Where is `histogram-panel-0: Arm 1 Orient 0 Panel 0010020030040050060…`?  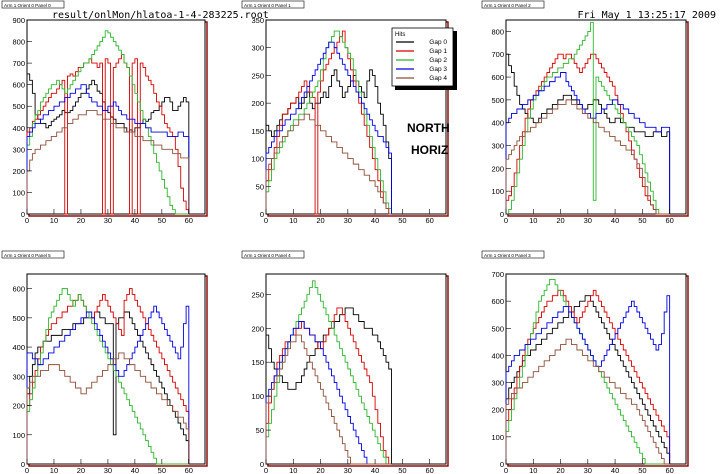
histogram-panel-0: Arm 1 Orient 0 Panel 0010020030040050060… is located at coordinates (104, 112).